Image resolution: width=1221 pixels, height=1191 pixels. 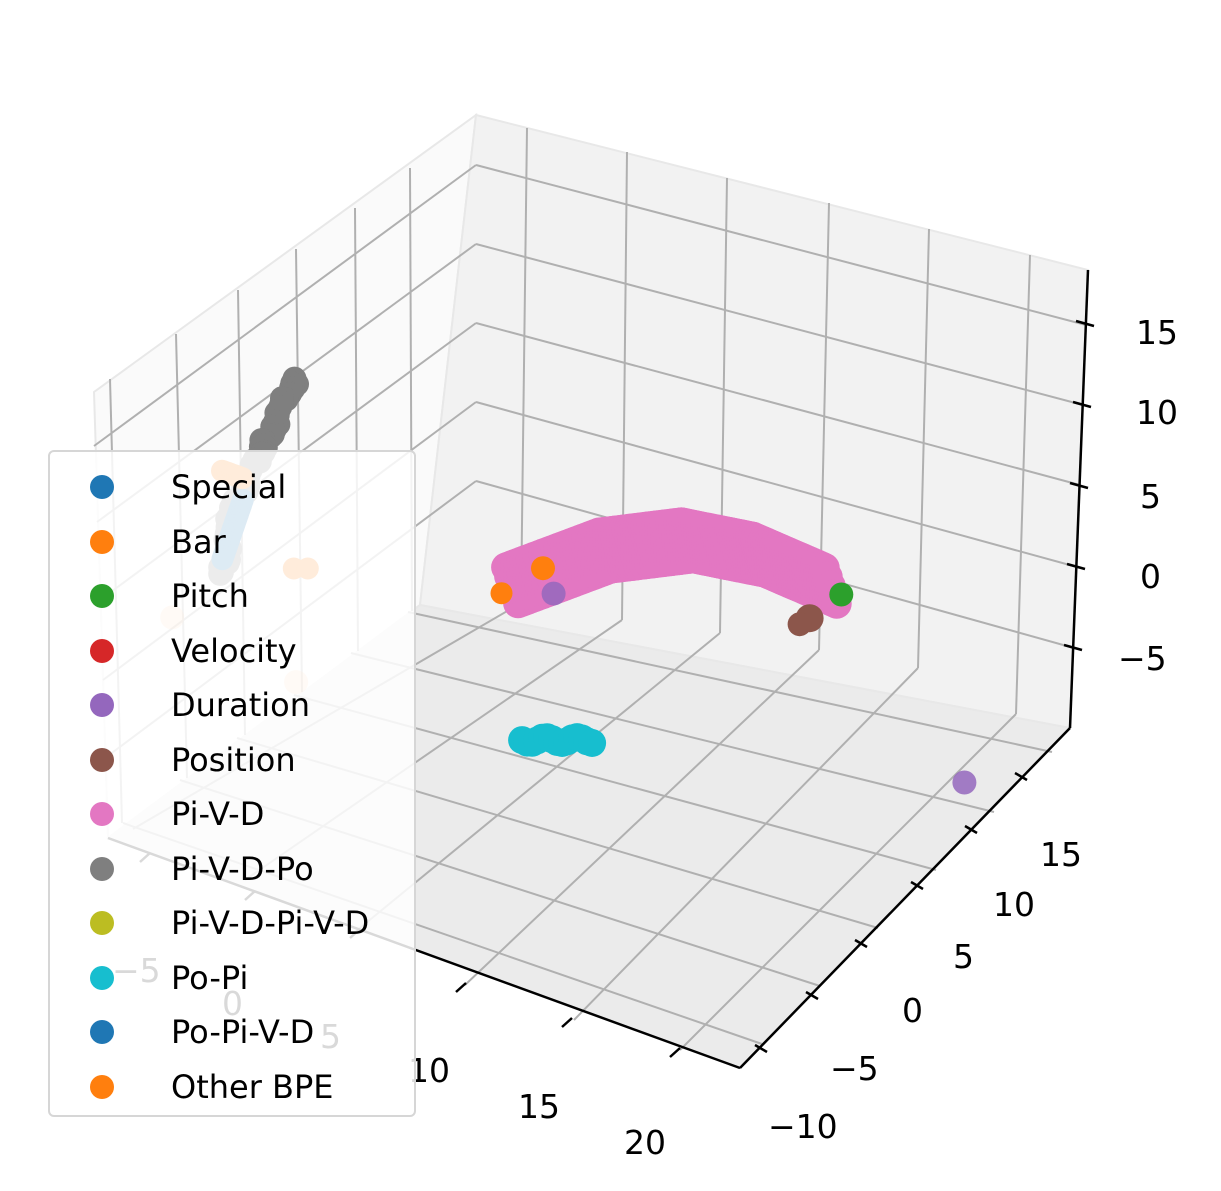 What do you see at coordinates (229, 487) in the screenshot?
I see `legend-label: Special` at bounding box center [229, 487].